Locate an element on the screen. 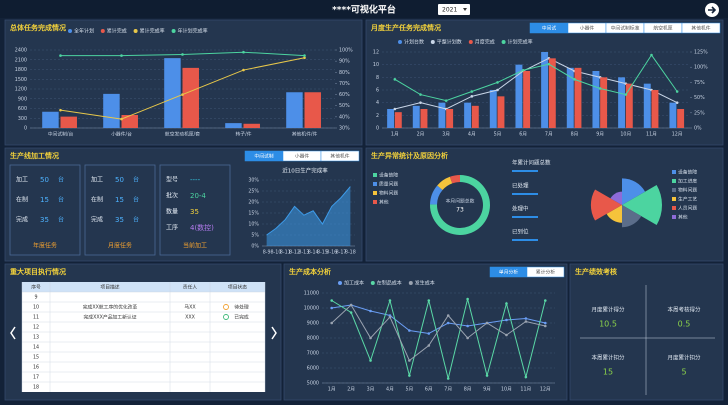 This screenshot has height=405, width=728. y-tick-label: 10% is located at coordinates (253, 225).